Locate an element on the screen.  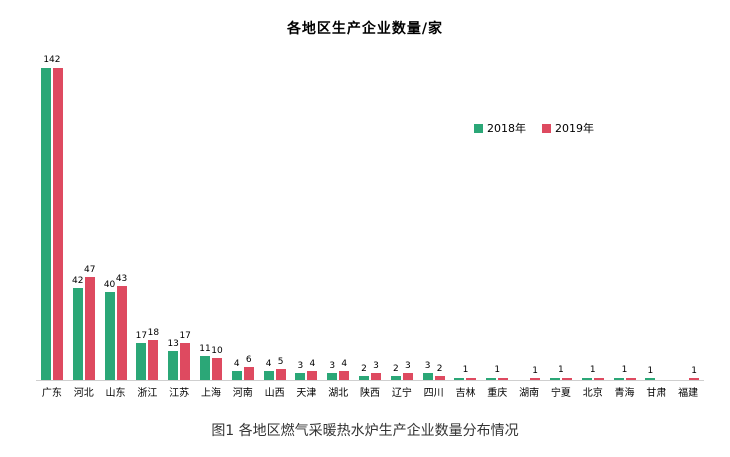
x-axis-label: 浙江 is located at coordinates (147, 393).